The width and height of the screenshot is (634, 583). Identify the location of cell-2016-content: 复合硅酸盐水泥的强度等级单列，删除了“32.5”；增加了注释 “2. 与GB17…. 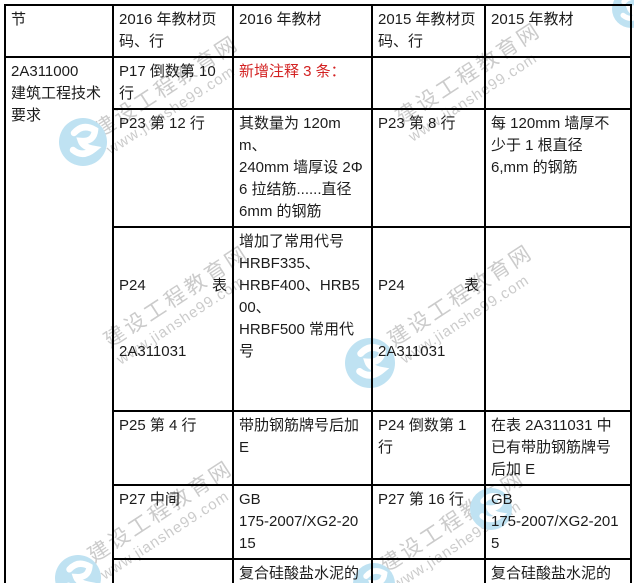
(302, 570).